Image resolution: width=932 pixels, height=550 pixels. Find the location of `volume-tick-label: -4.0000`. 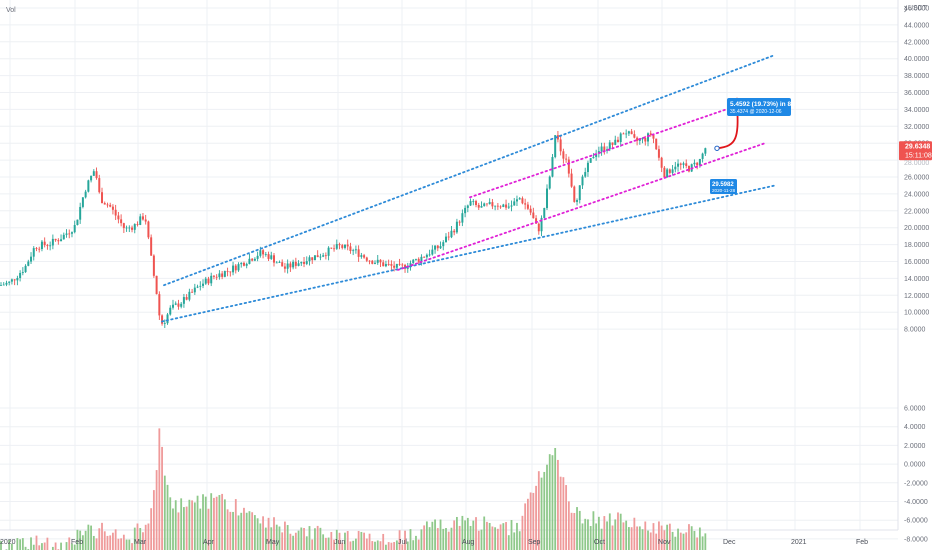

volume-tick-label: -4.0000 is located at coordinates (916, 502).